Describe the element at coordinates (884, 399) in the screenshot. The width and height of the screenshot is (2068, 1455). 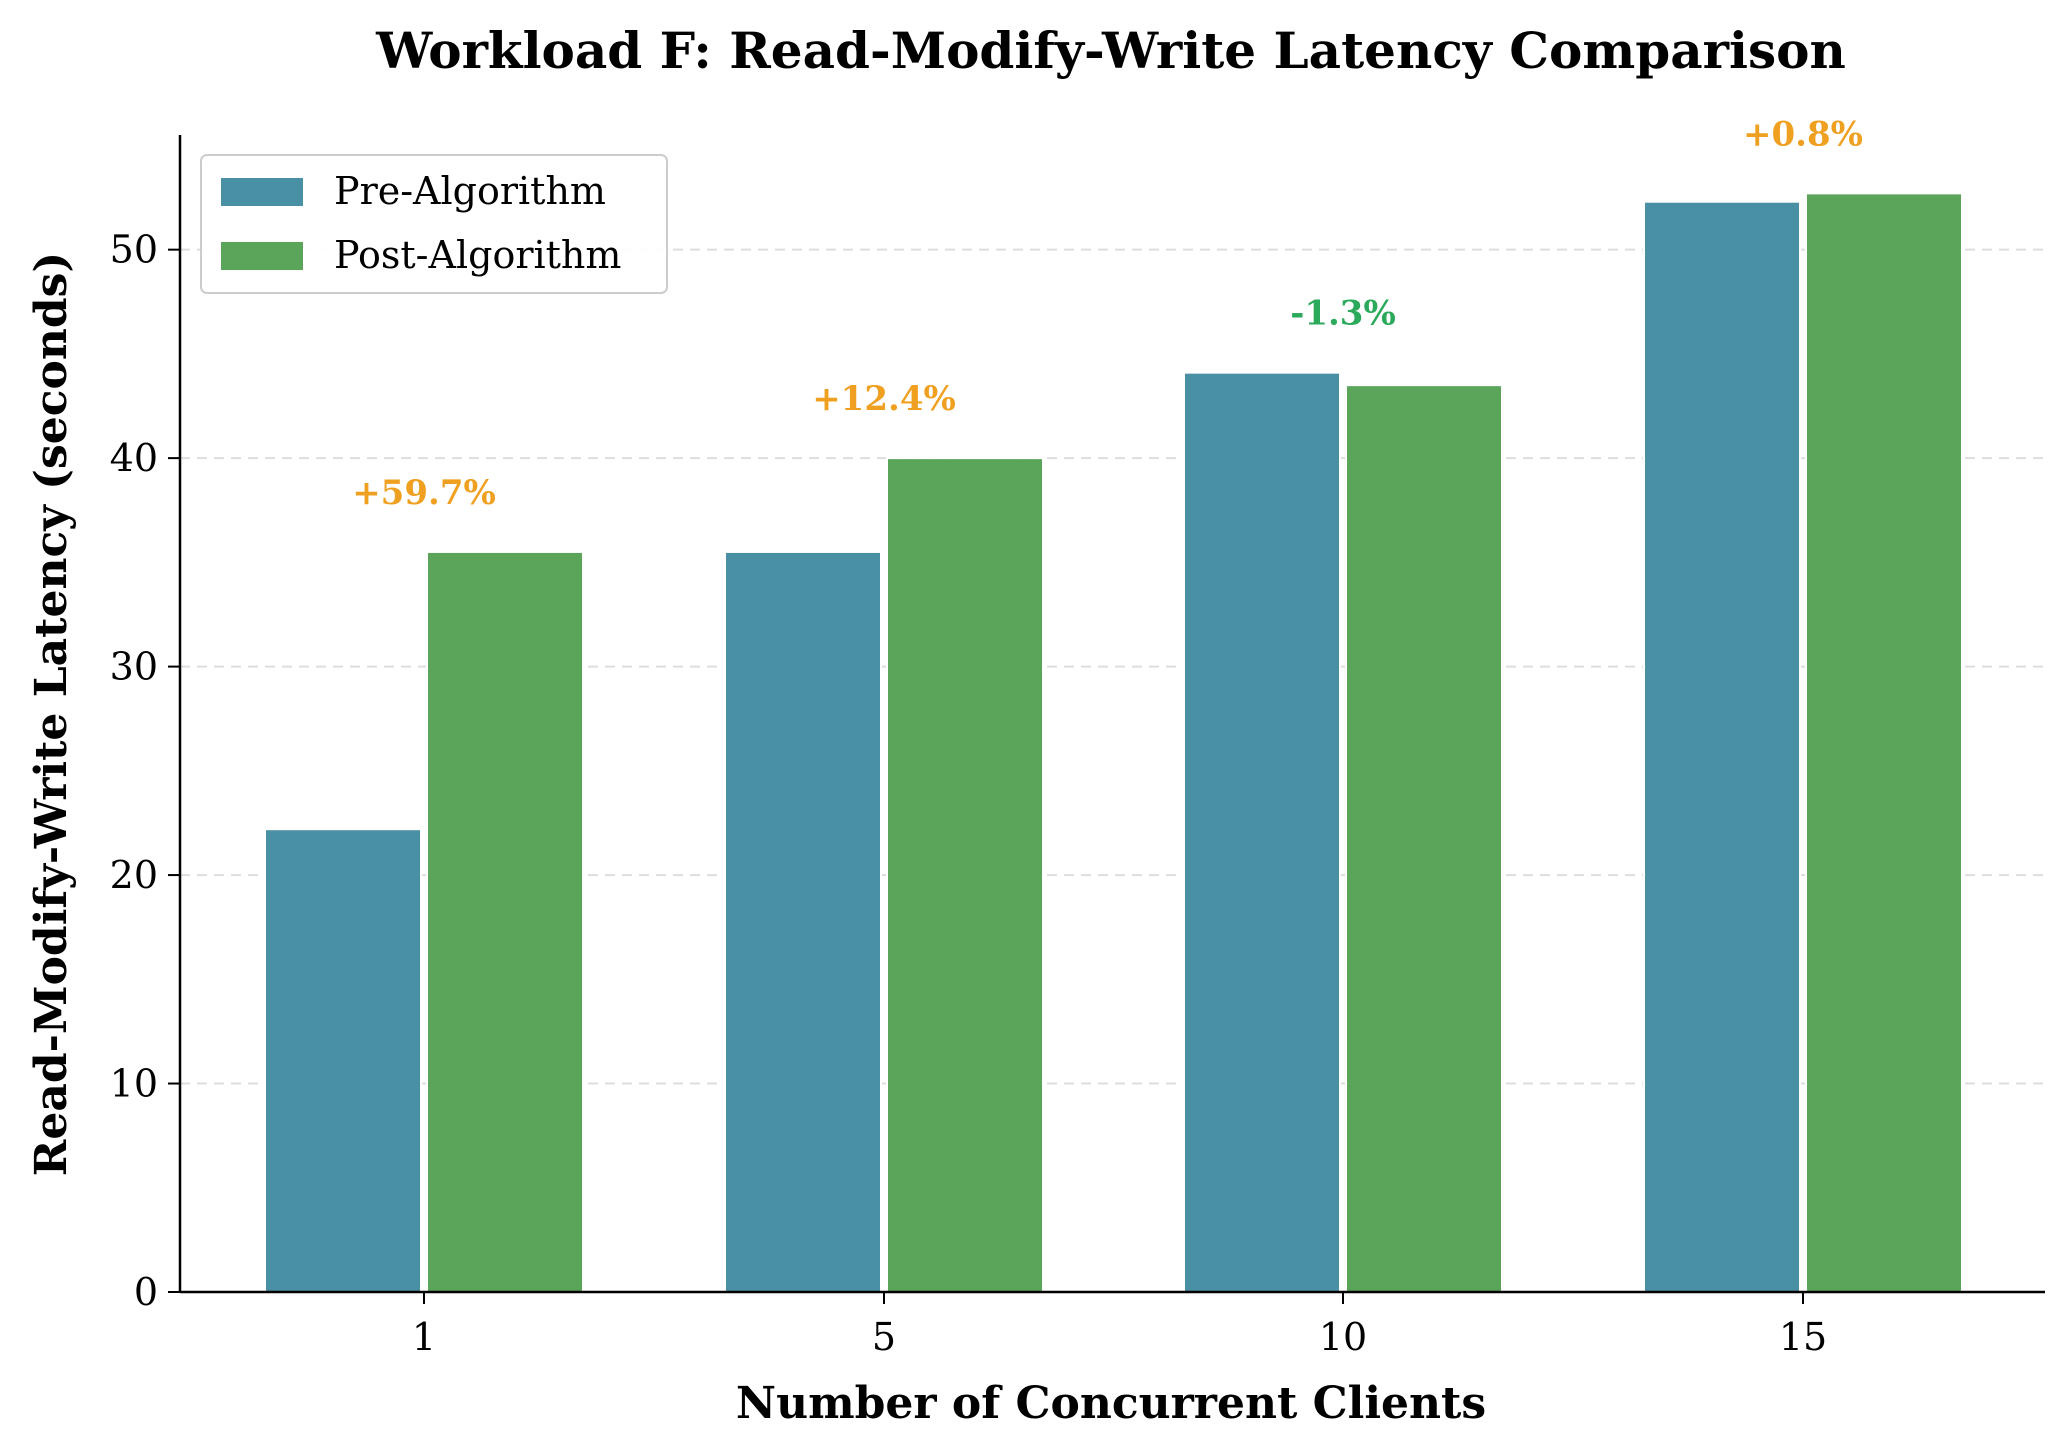
I see `annotation-5: +12.4%` at that location.